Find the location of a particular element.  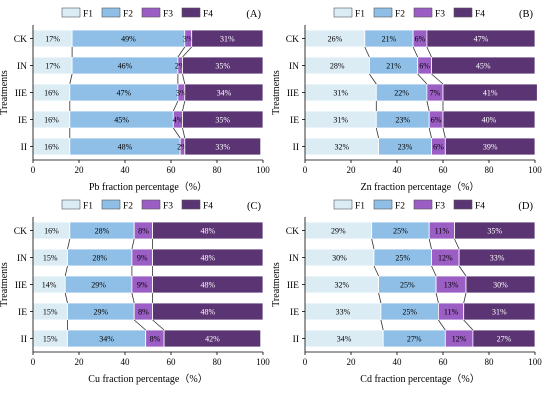

data-label: 46% is located at coordinates (125, 66).